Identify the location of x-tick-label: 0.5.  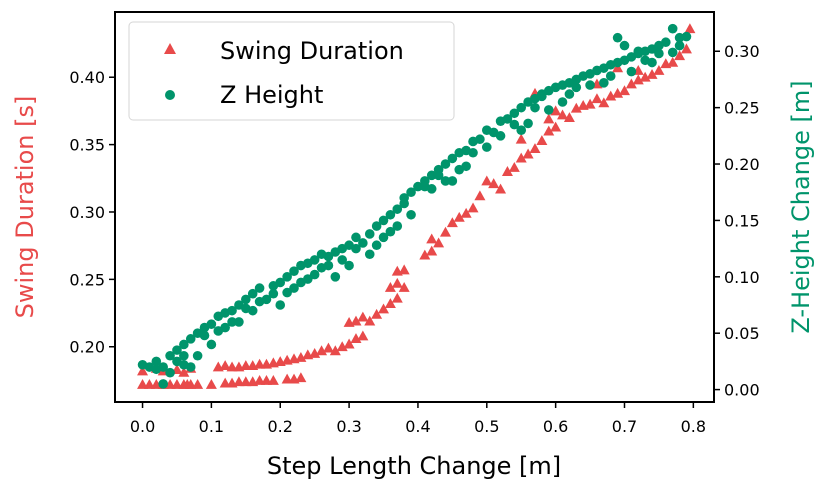
(486, 426).